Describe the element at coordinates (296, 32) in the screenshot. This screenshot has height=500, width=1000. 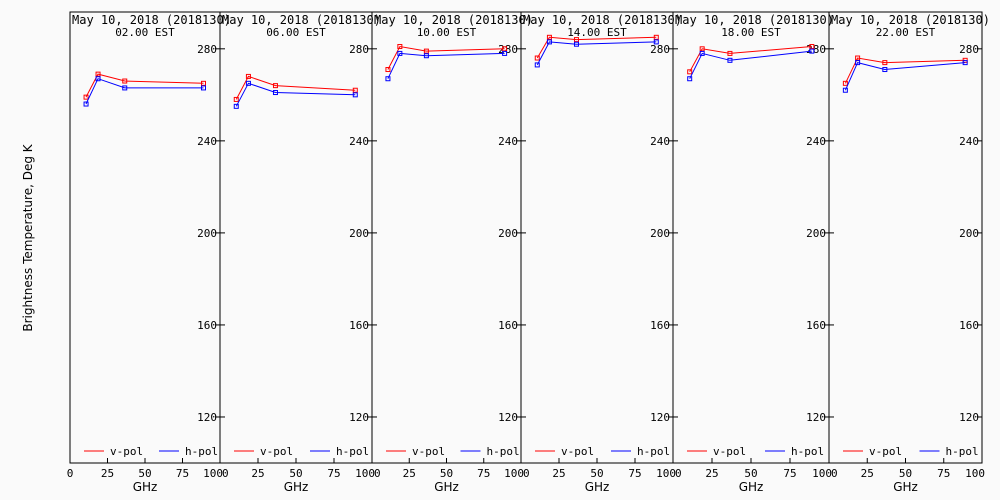
I see `panel-time: 06.00 EST` at that location.